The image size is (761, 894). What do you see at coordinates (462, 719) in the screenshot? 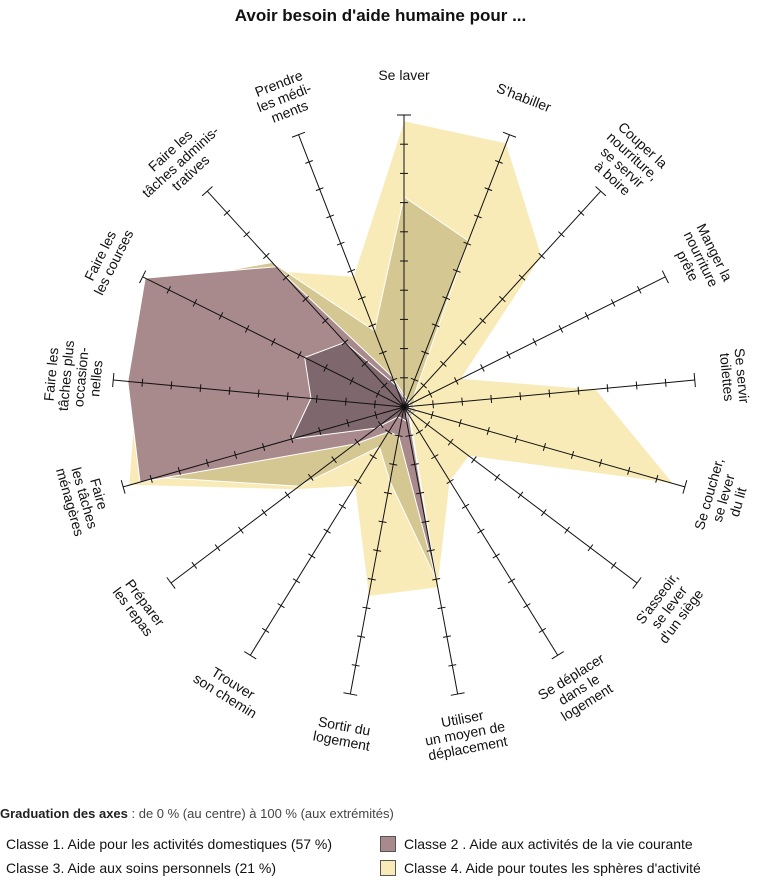
I see `axis-label: Utiliser` at bounding box center [462, 719].